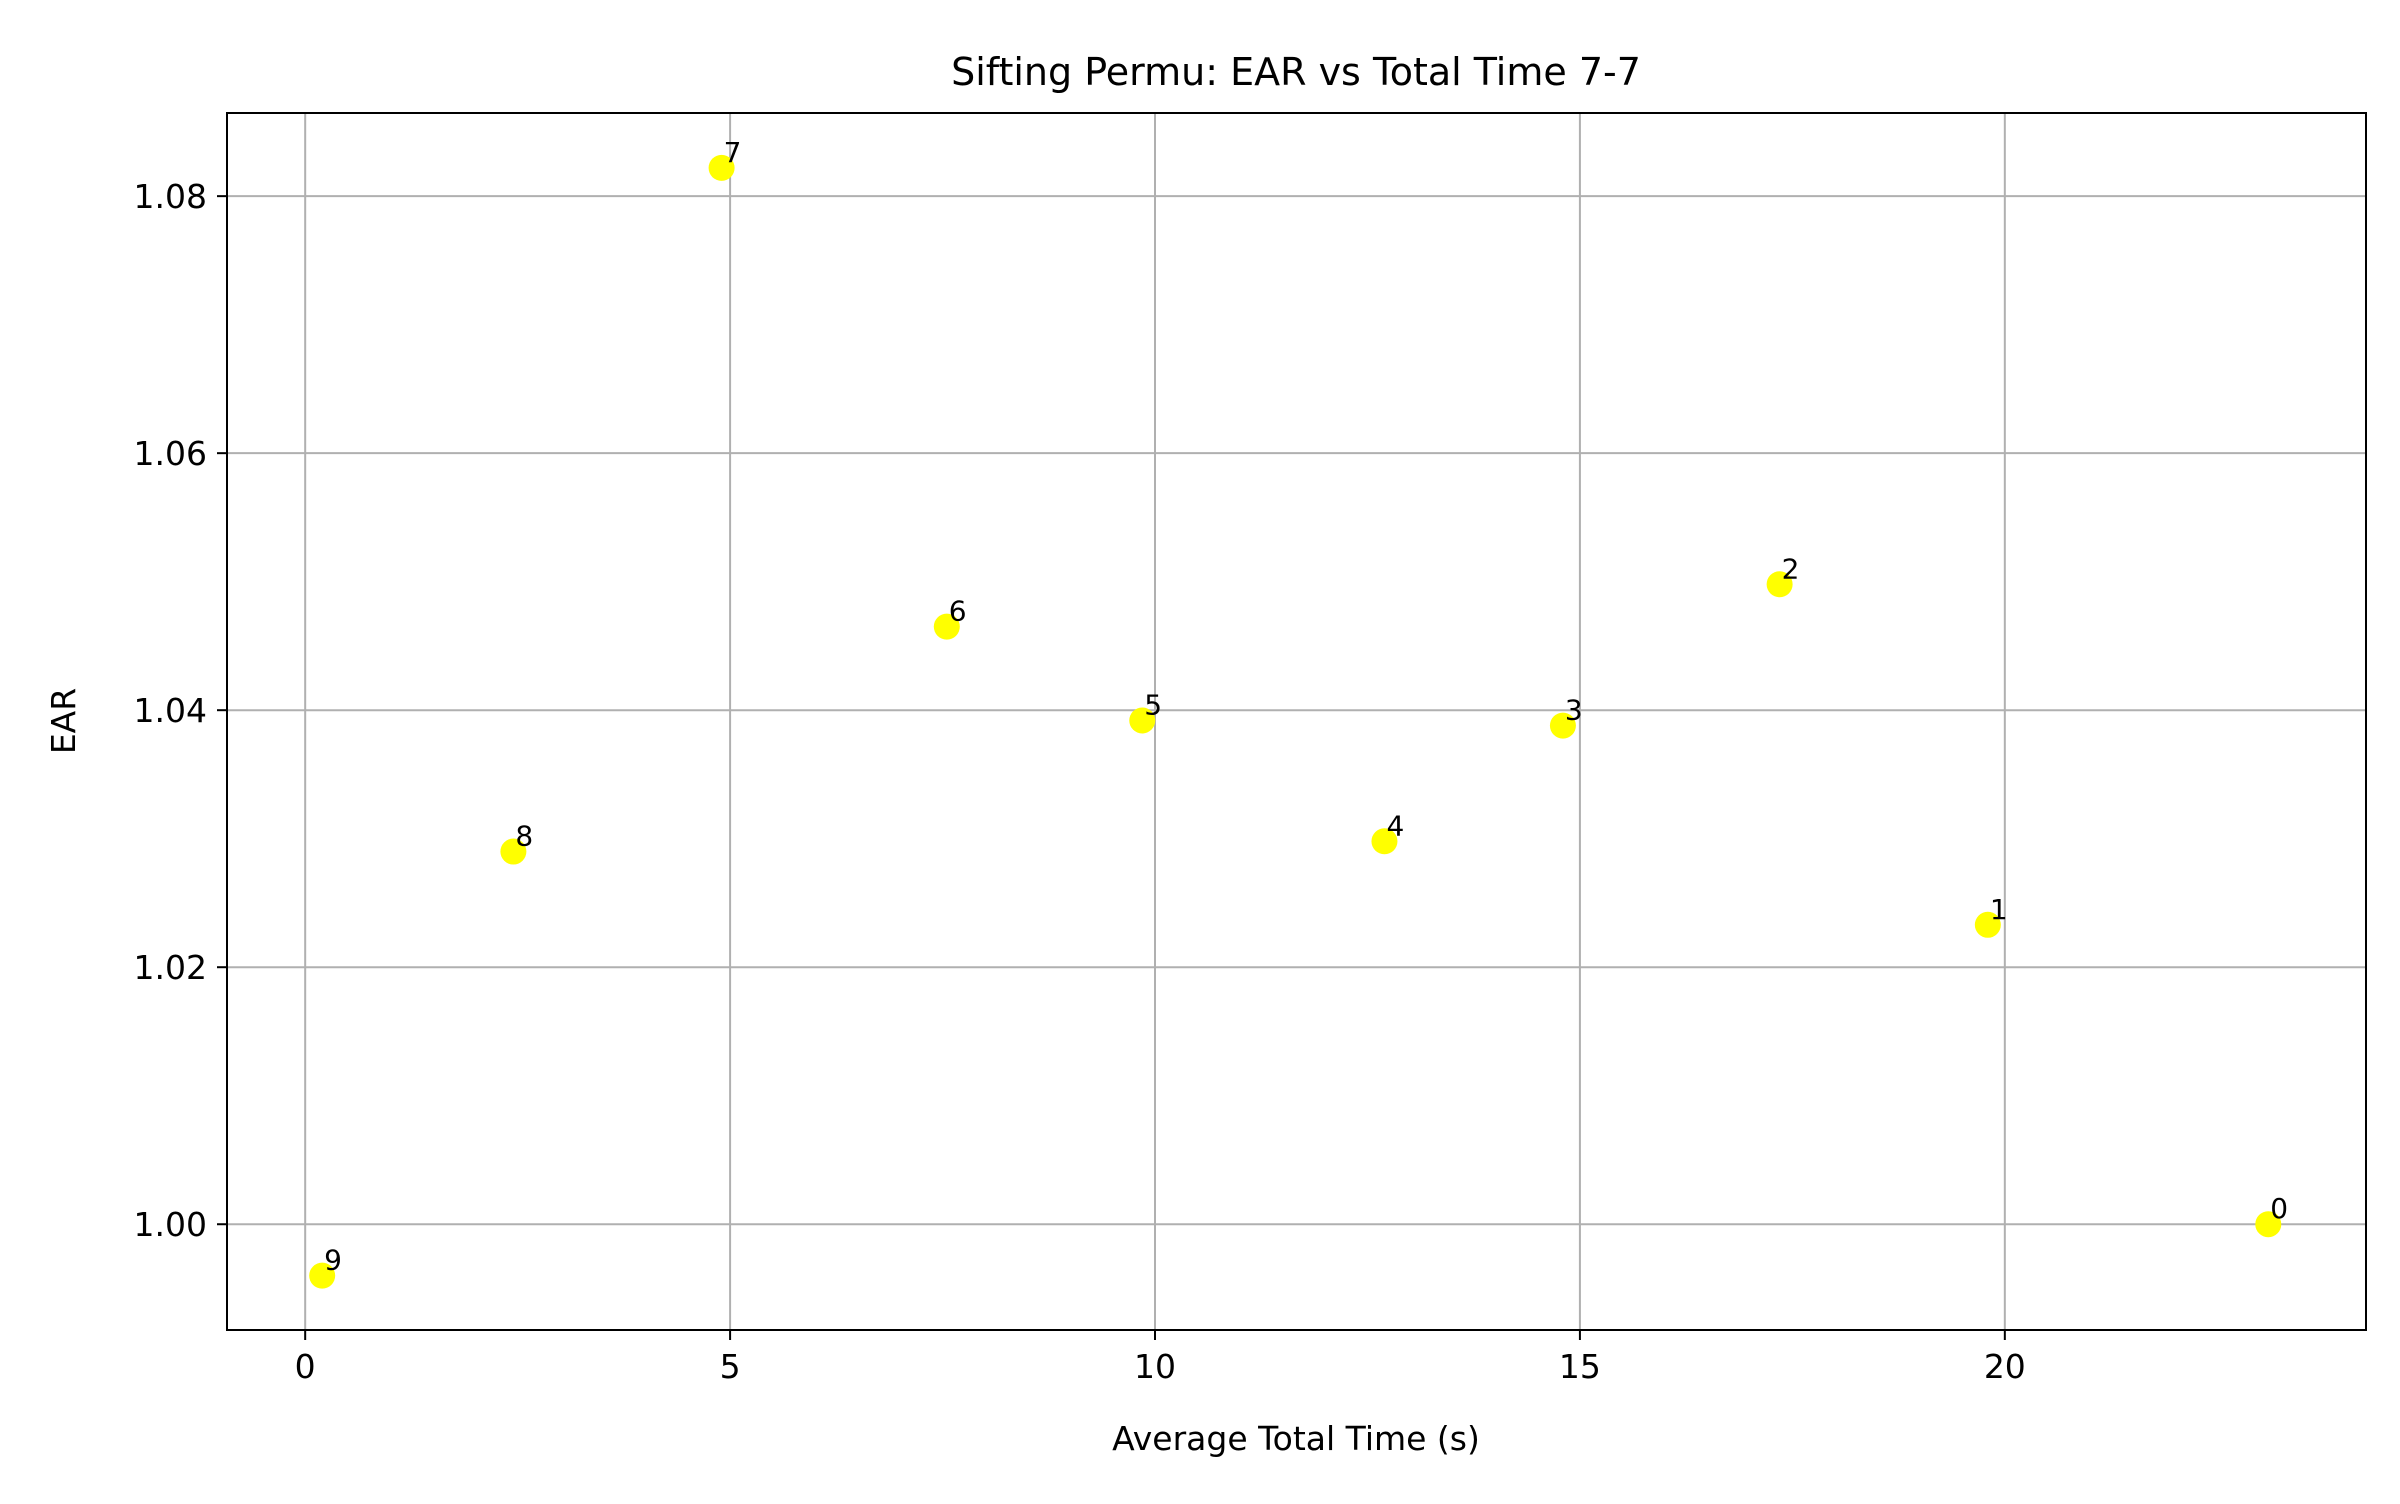 This screenshot has width=2400, height=1504. Describe the element at coordinates (170, 710) in the screenshot. I see `y-tick-label: 1.04` at that location.